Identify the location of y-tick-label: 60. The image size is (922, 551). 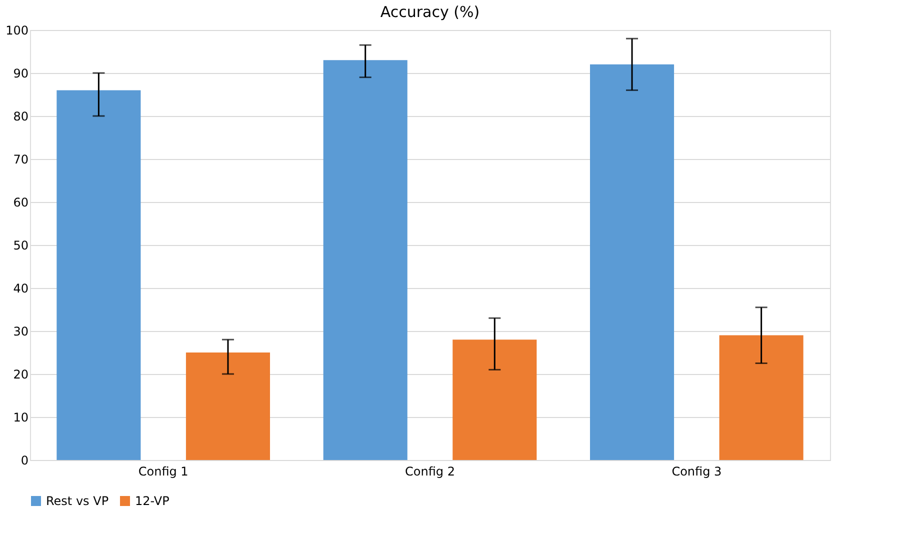
(20, 203).